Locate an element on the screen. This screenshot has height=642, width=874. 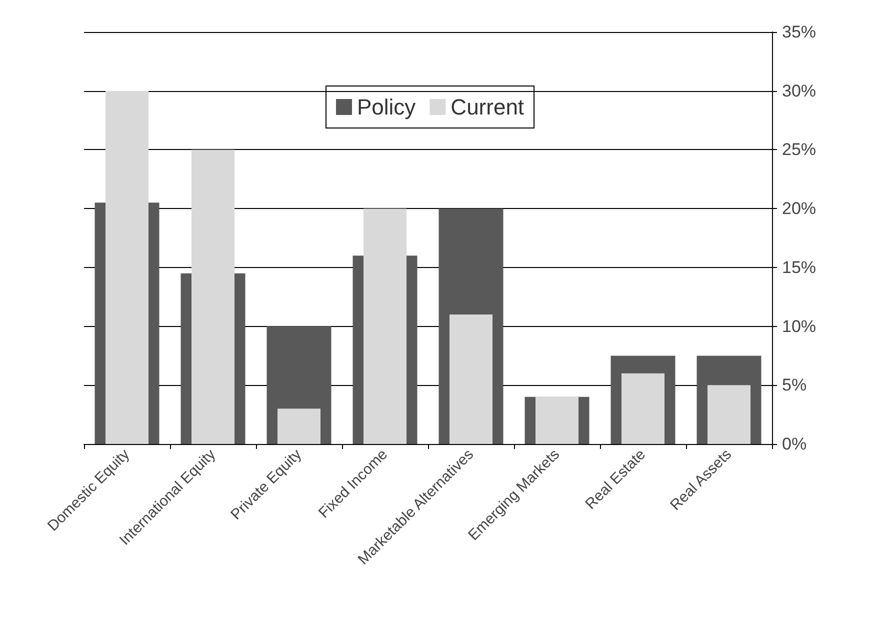
y-tick-label: 30% is located at coordinates (799, 90).